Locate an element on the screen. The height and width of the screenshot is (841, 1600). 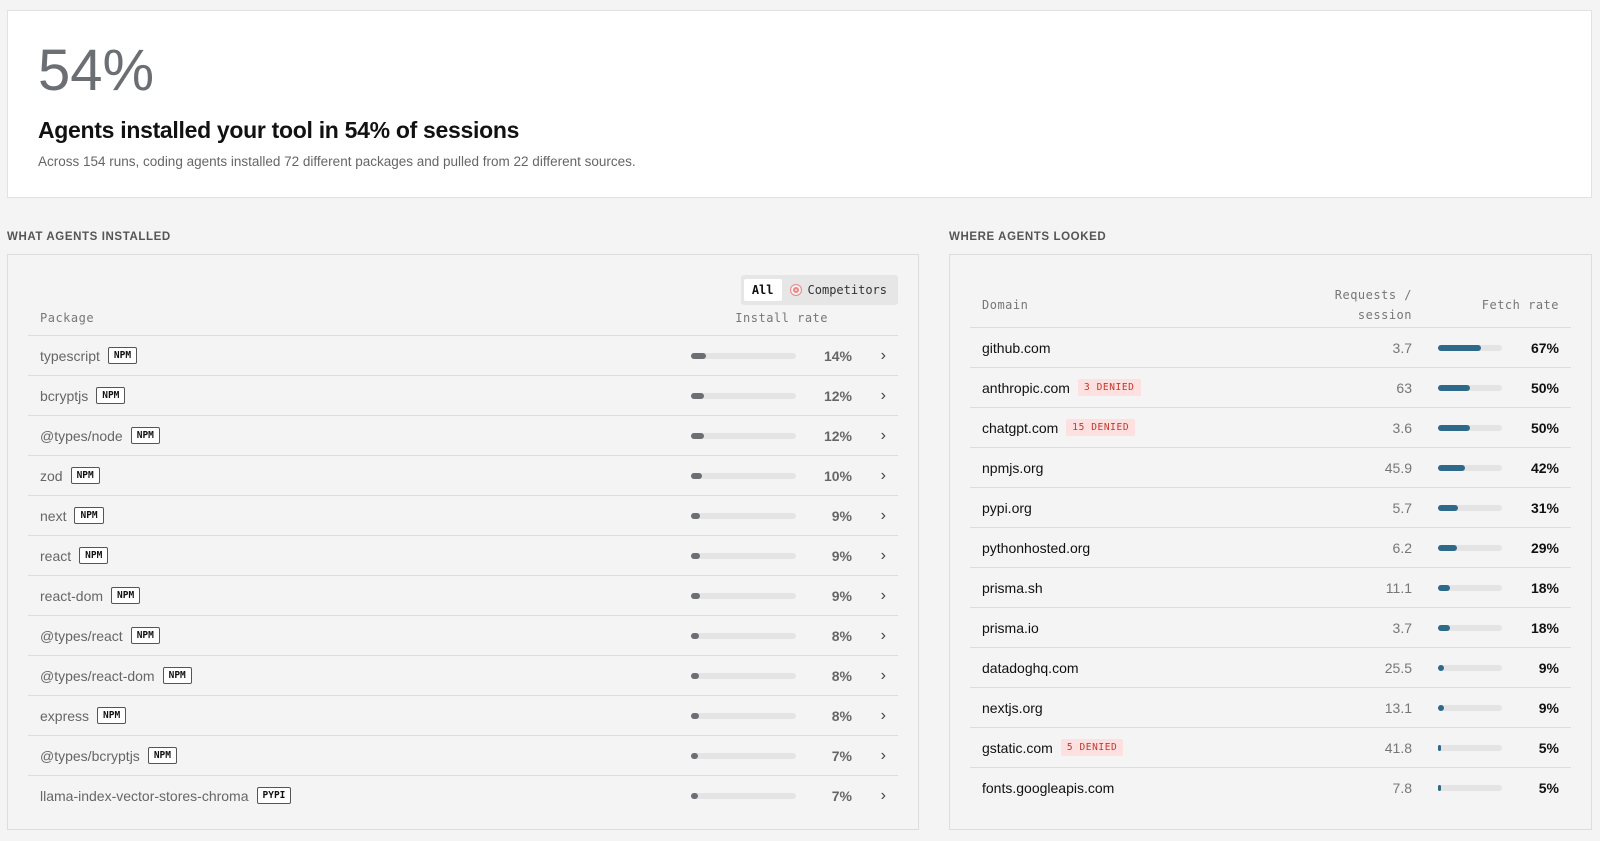
domain-name: pythonhosted.org is located at coordinates (1036, 547).